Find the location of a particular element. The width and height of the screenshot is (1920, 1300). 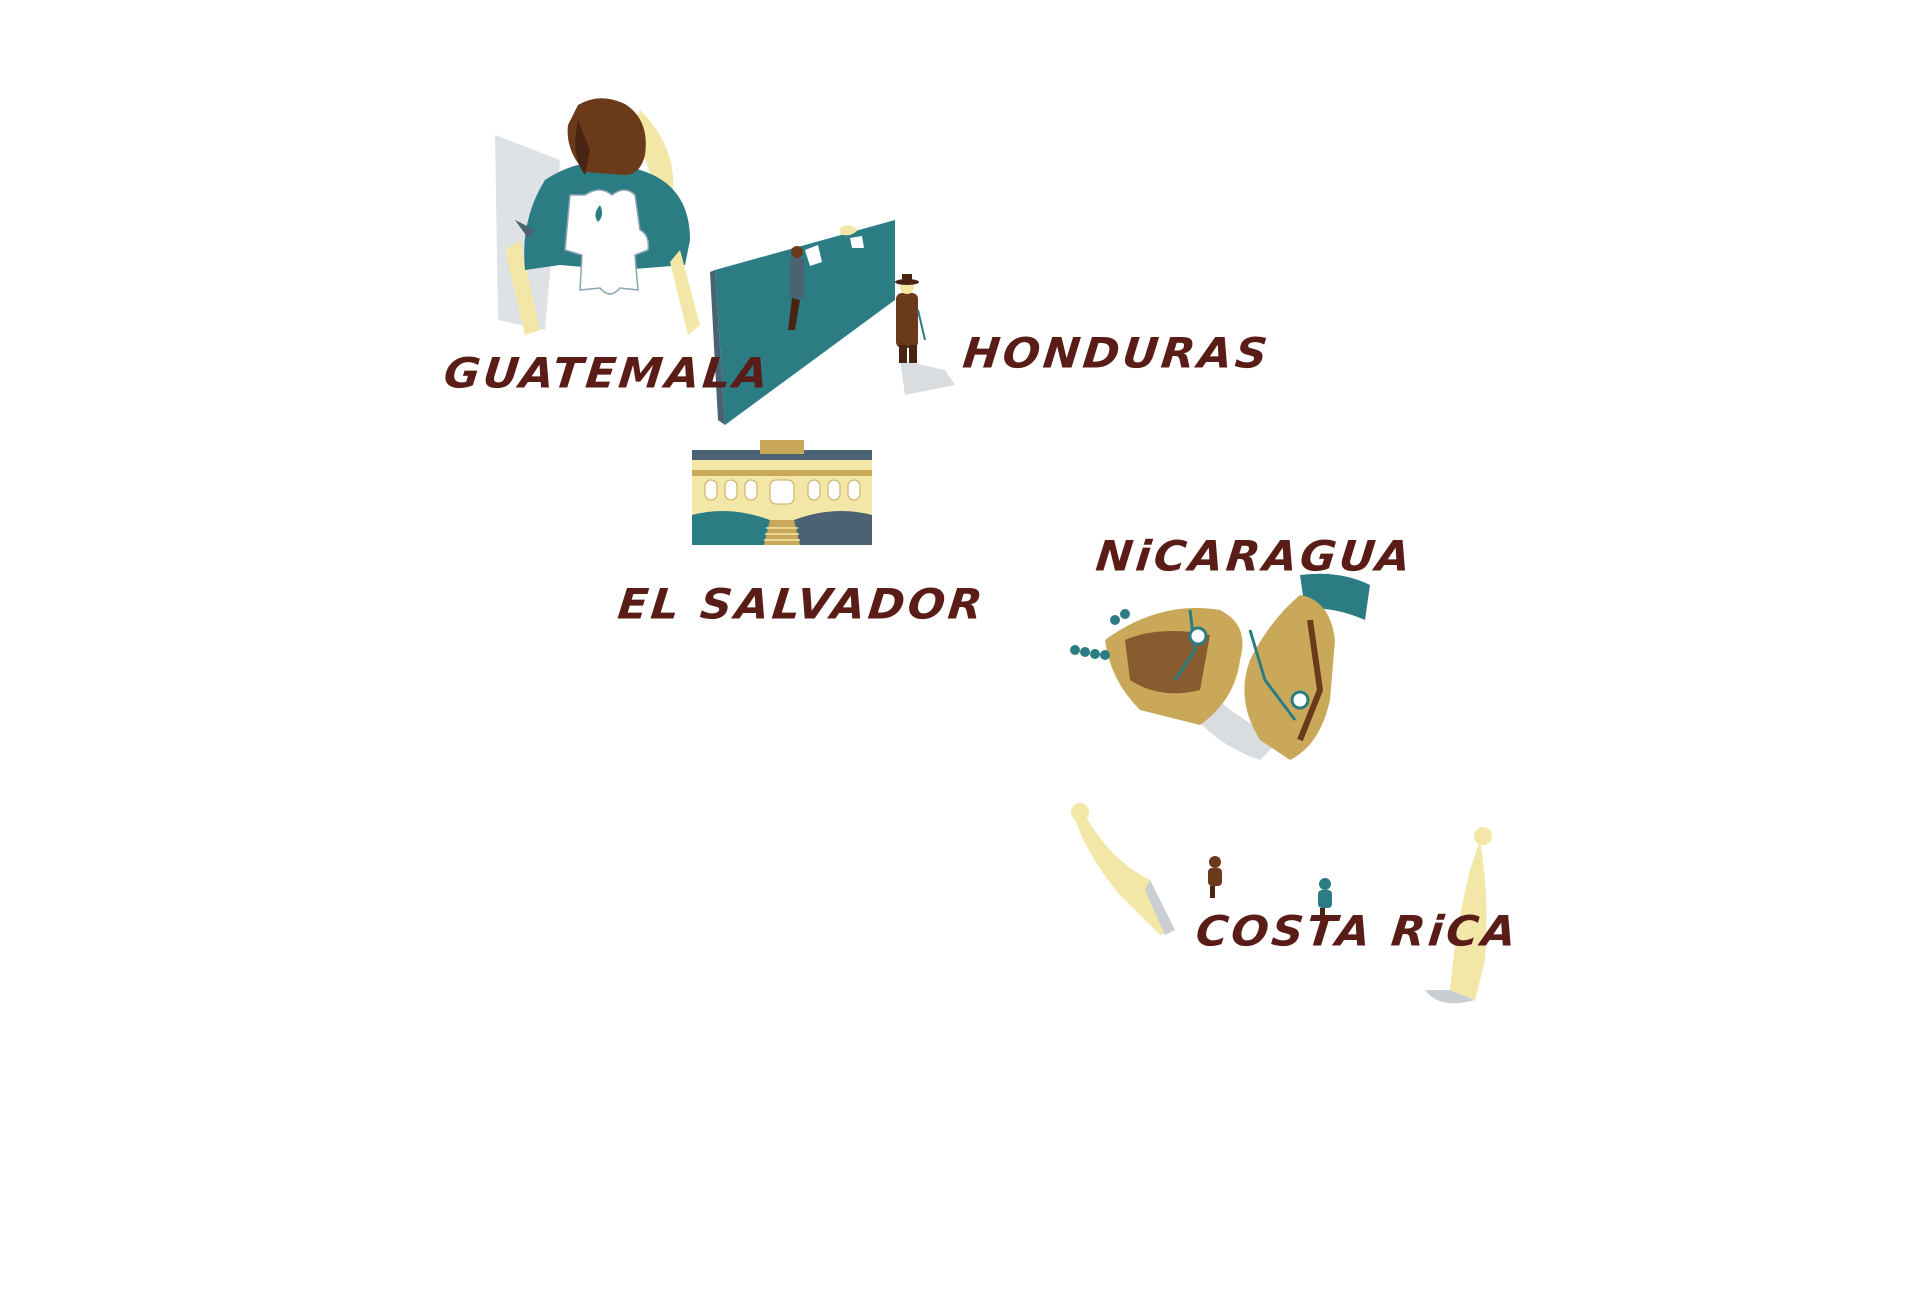

nicaragua-hands-rosary-illustration is located at coordinates (1220, 666).